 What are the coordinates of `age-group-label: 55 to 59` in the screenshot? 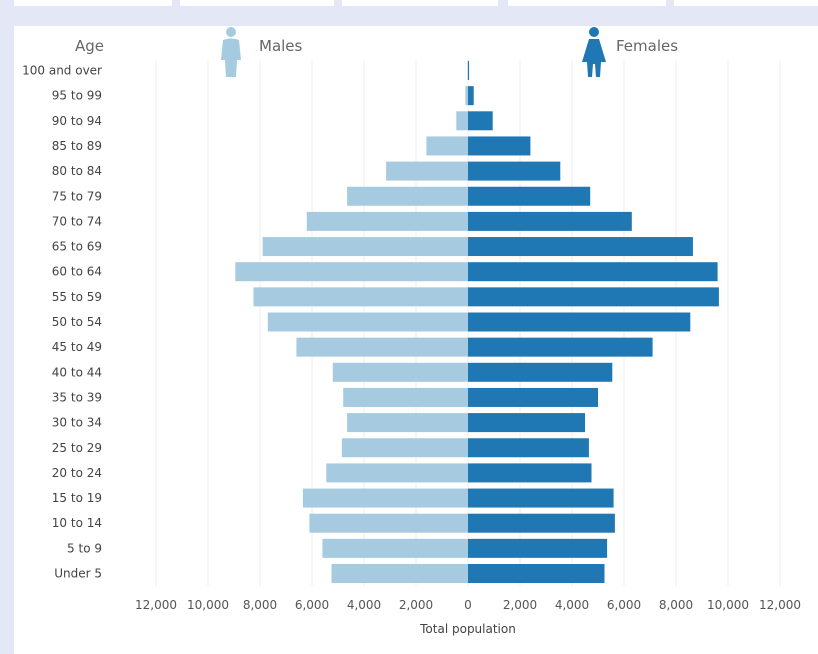 It's located at (77, 297).